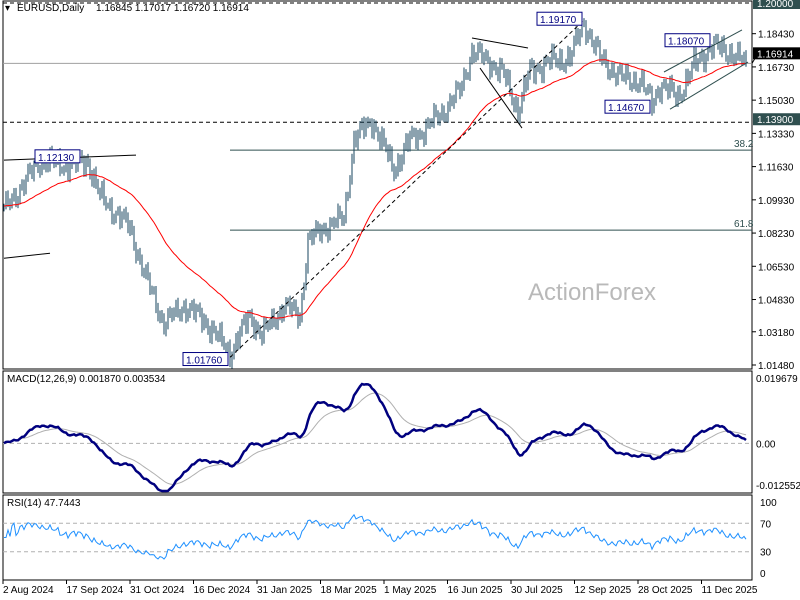  What do you see at coordinates (776, 366) in the screenshot?
I see `price-tick-label: 1.01480` at bounding box center [776, 366].